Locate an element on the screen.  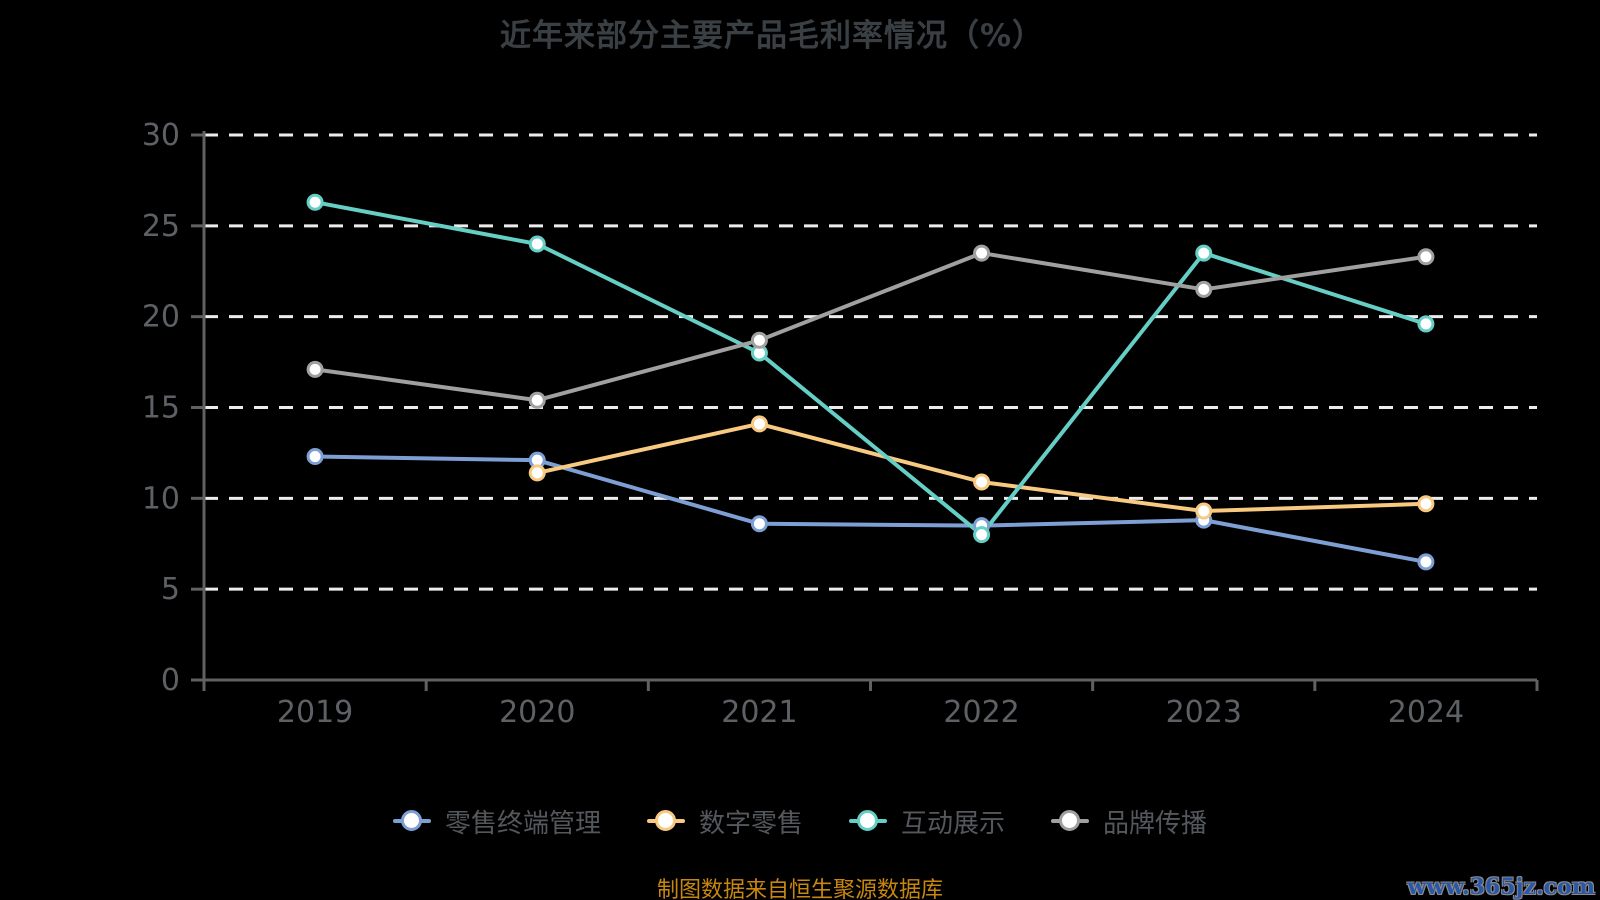
y-tick-label: 30 is located at coordinates (161, 135).